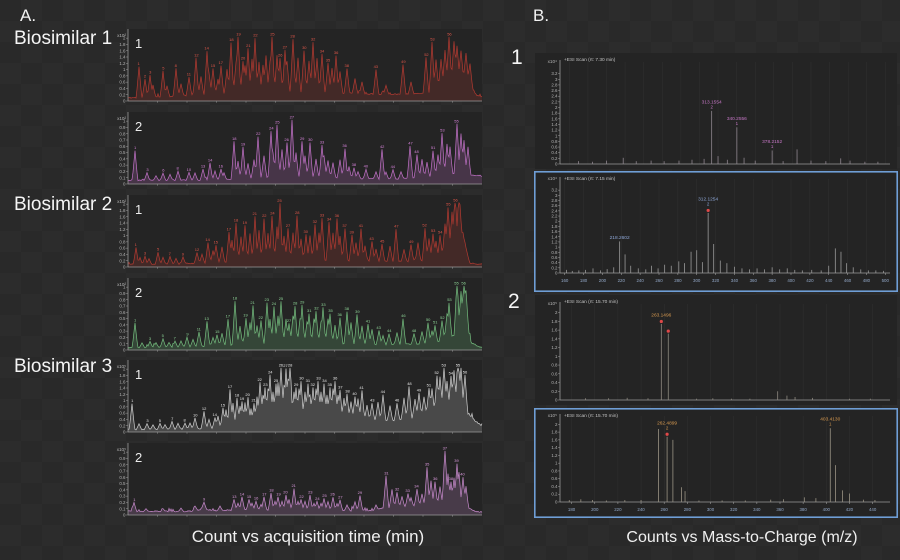 The image size is (900, 560). What do you see at coordinates (433, 147) in the screenshot?
I see `svg-text: 51` at bounding box center [433, 147].